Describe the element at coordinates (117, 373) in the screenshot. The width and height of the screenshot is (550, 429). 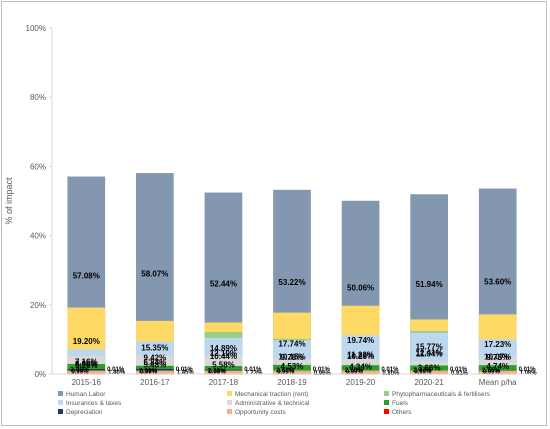
I see `data-label: 1.40%` at that location.